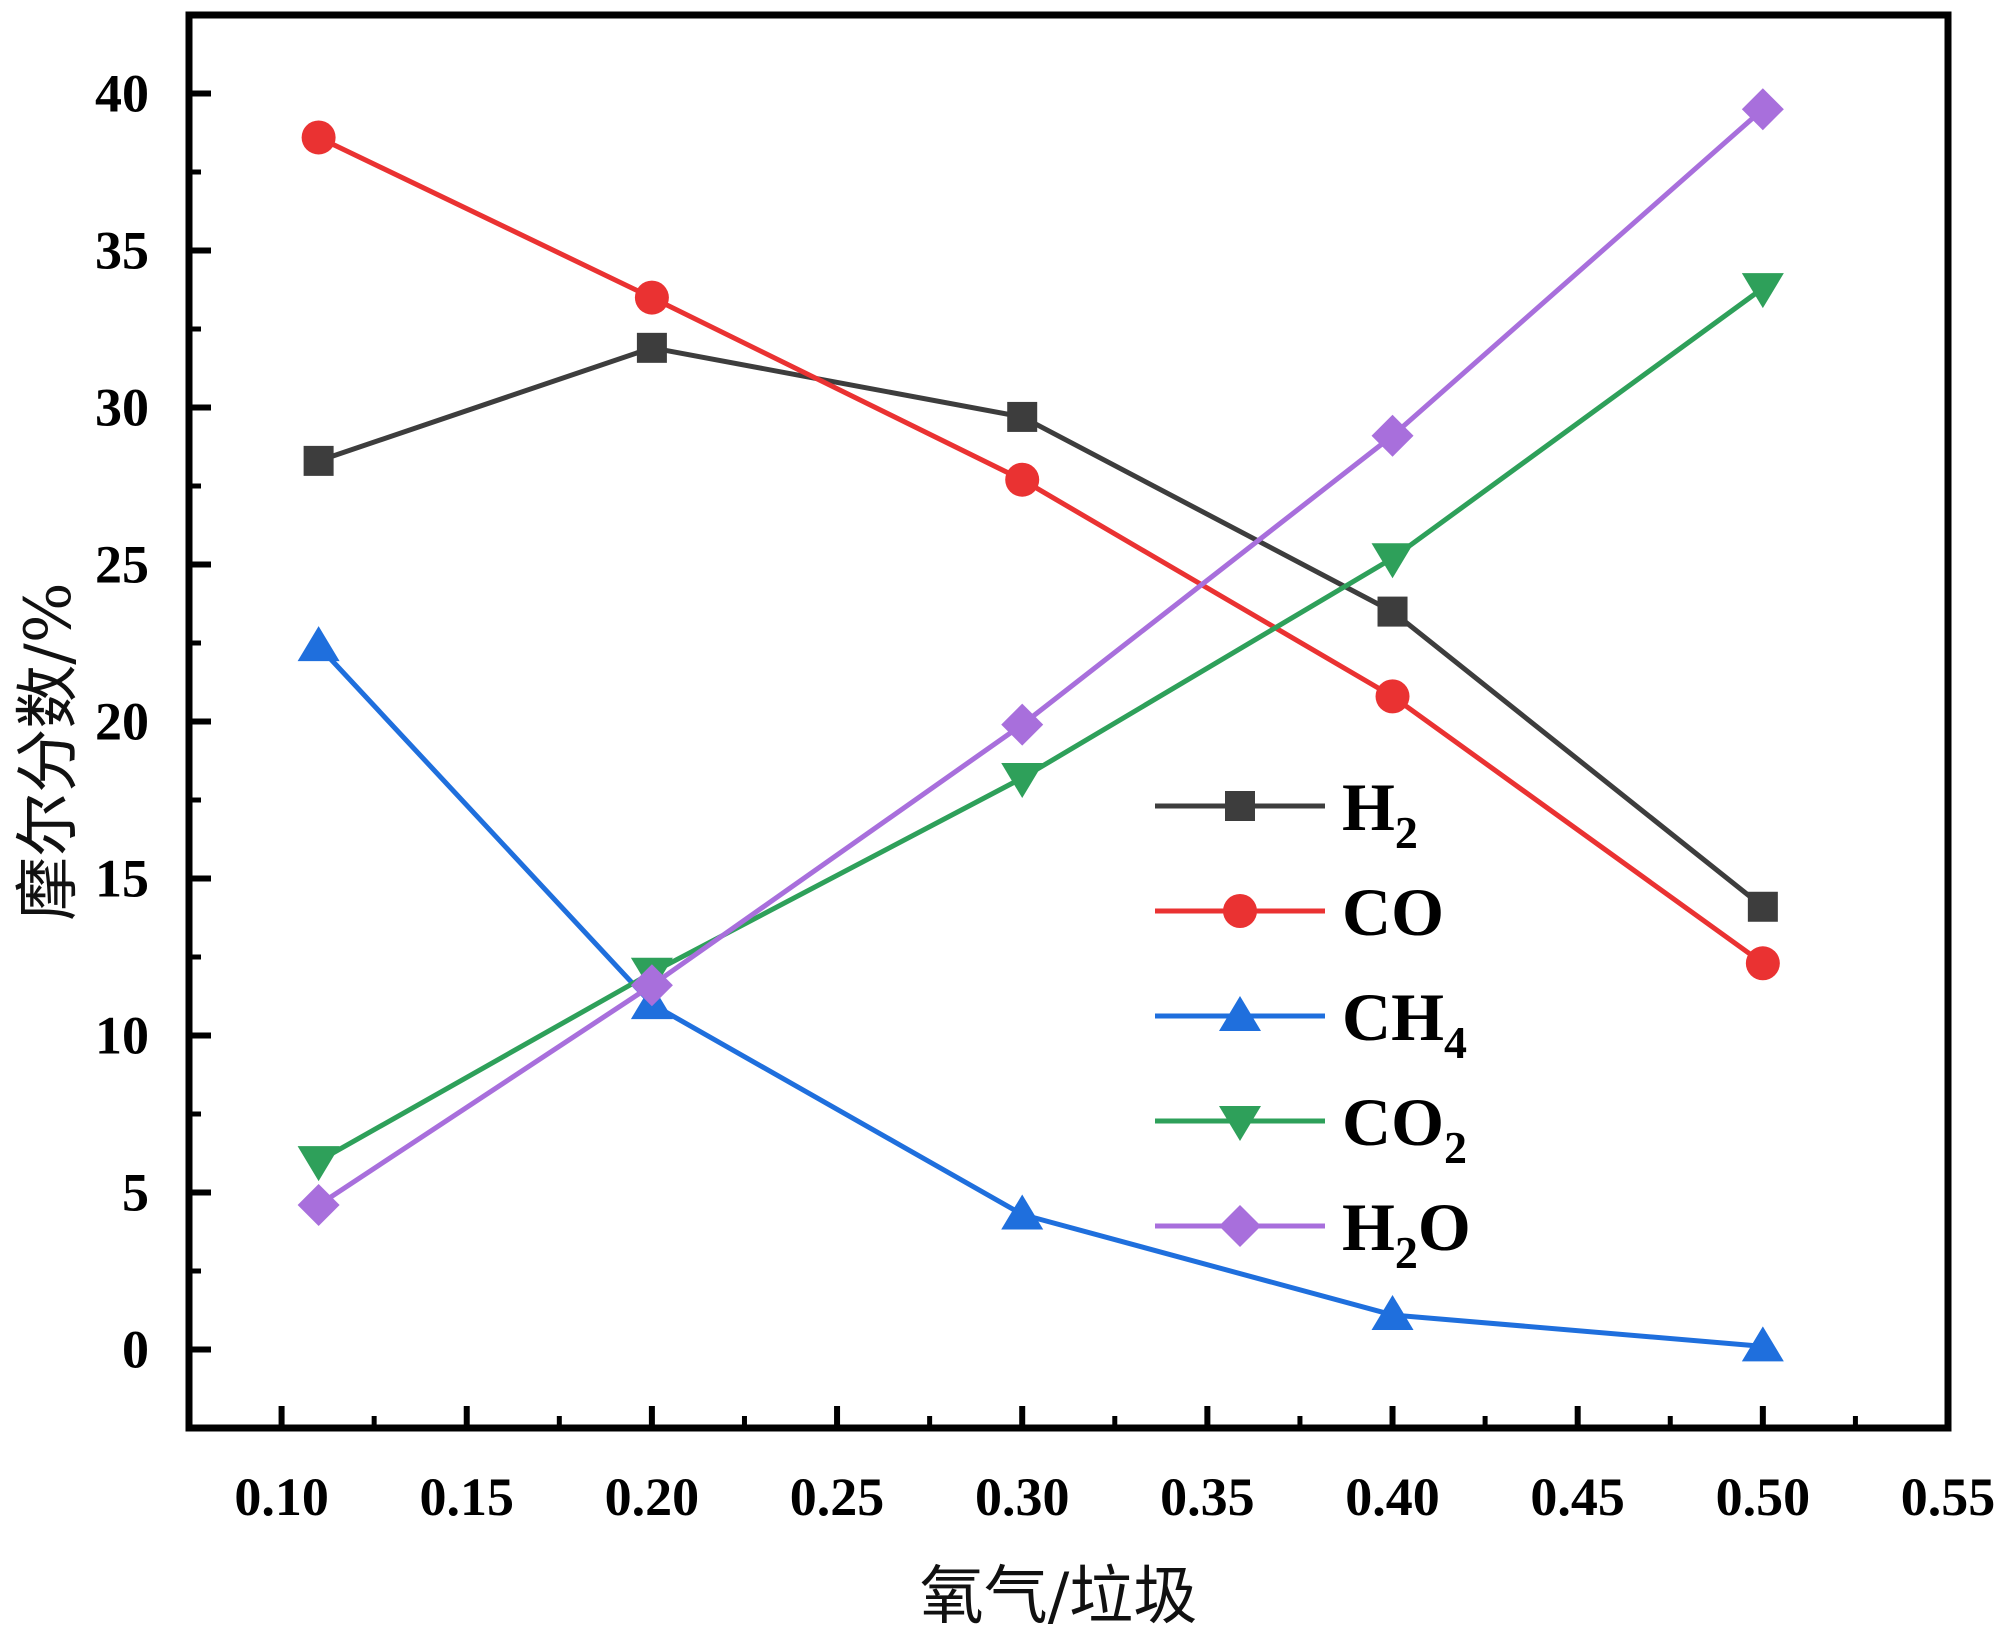 This screenshot has width=2000, height=1634. I want to click on x-tick-label: 0.40, so click(1392, 1497).